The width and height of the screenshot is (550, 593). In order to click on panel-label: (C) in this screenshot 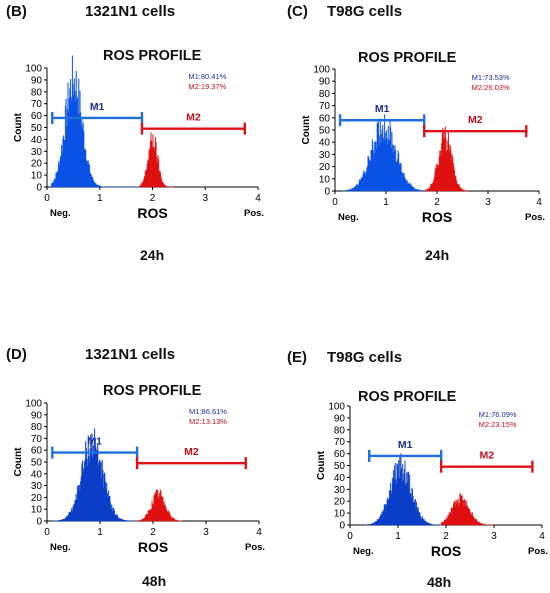, I will do `click(297, 11)`.